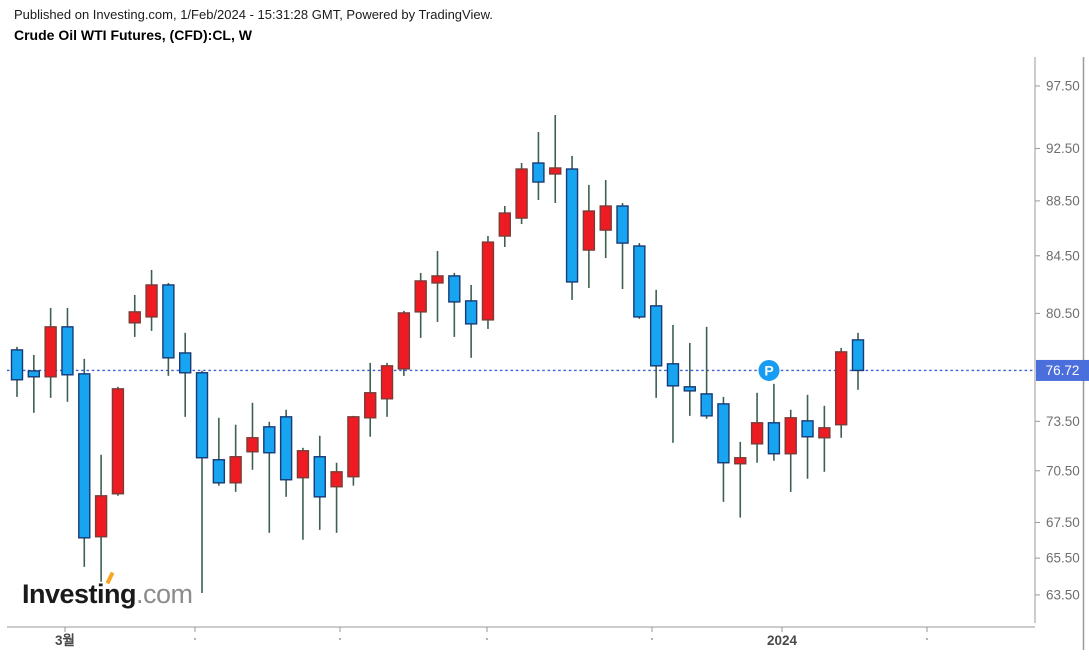 This screenshot has width=1089, height=656. What do you see at coordinates (1063, 85) in the screenshot?
I see `y-tick-label: 97.50` at bounding box center [1063, 85].